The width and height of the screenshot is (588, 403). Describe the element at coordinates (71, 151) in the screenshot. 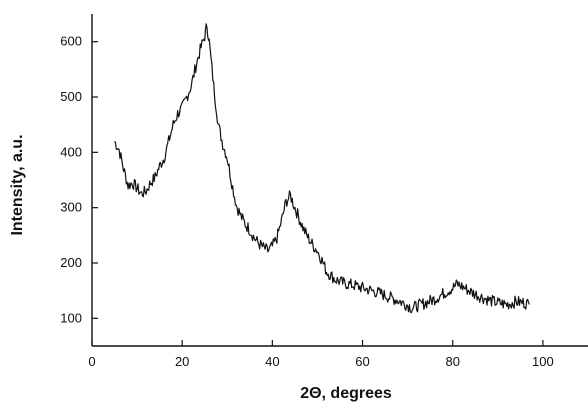

I see `y-tick-label: 400` at that location.